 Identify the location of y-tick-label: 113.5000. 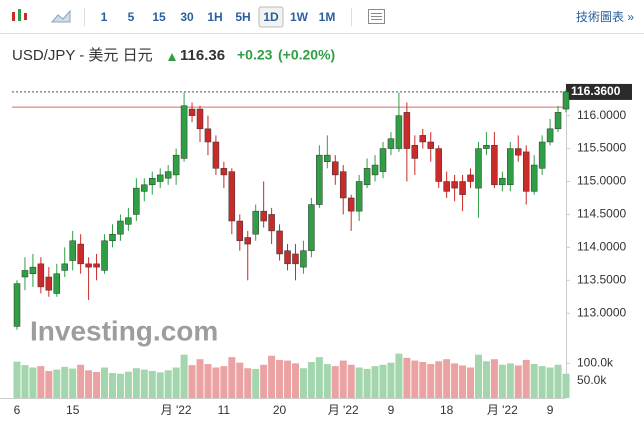
(601, 279).